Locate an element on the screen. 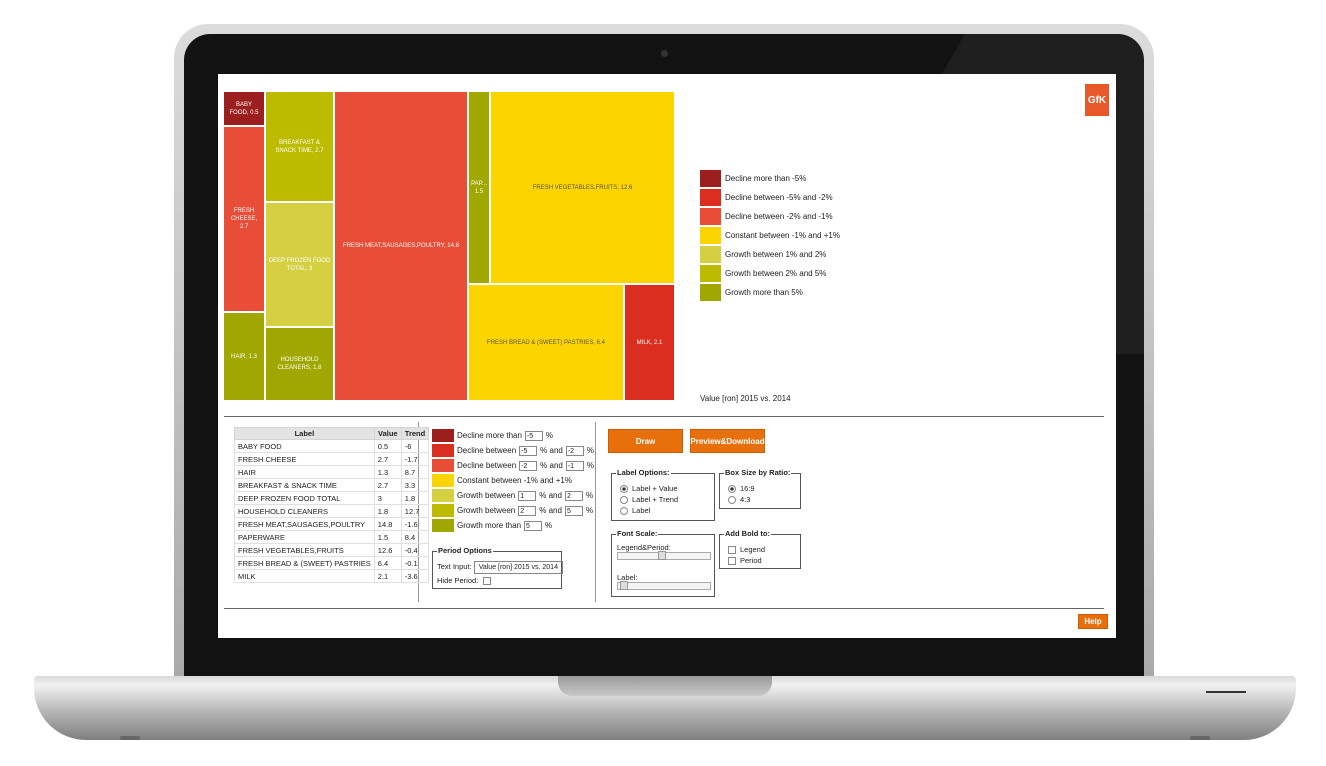 The image size is (1326, 766). table-cell: 8.7 is located at coordinates (415, 472).